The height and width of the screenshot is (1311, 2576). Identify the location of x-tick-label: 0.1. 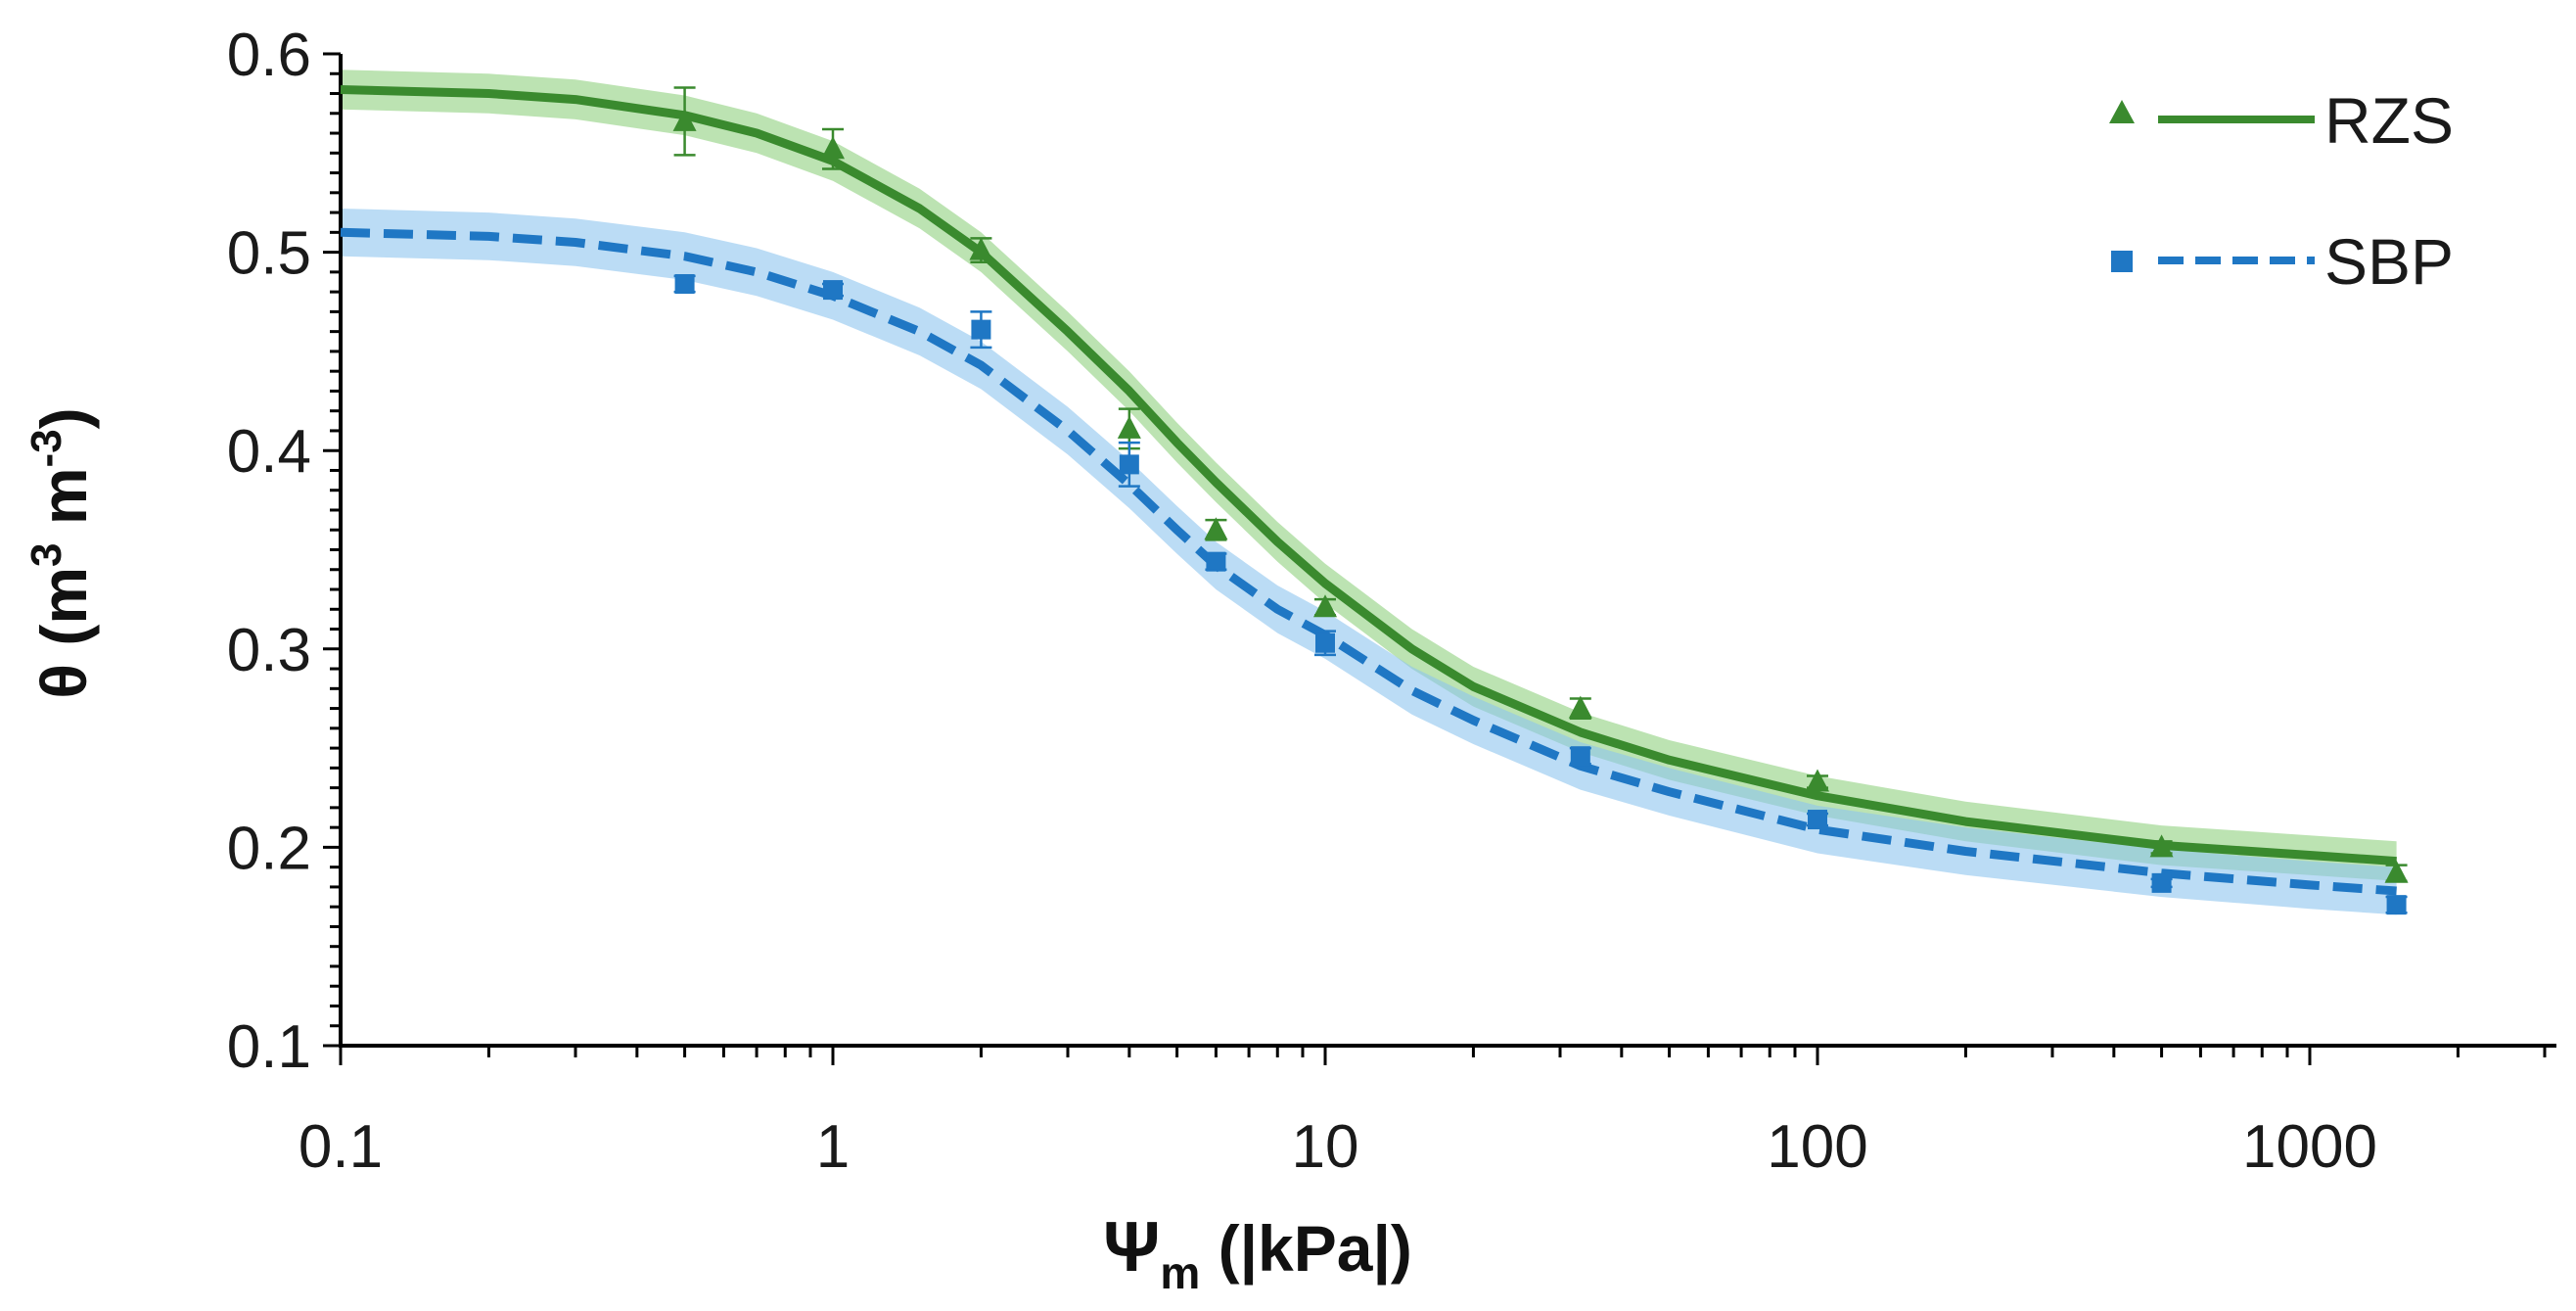
(341, 1147).